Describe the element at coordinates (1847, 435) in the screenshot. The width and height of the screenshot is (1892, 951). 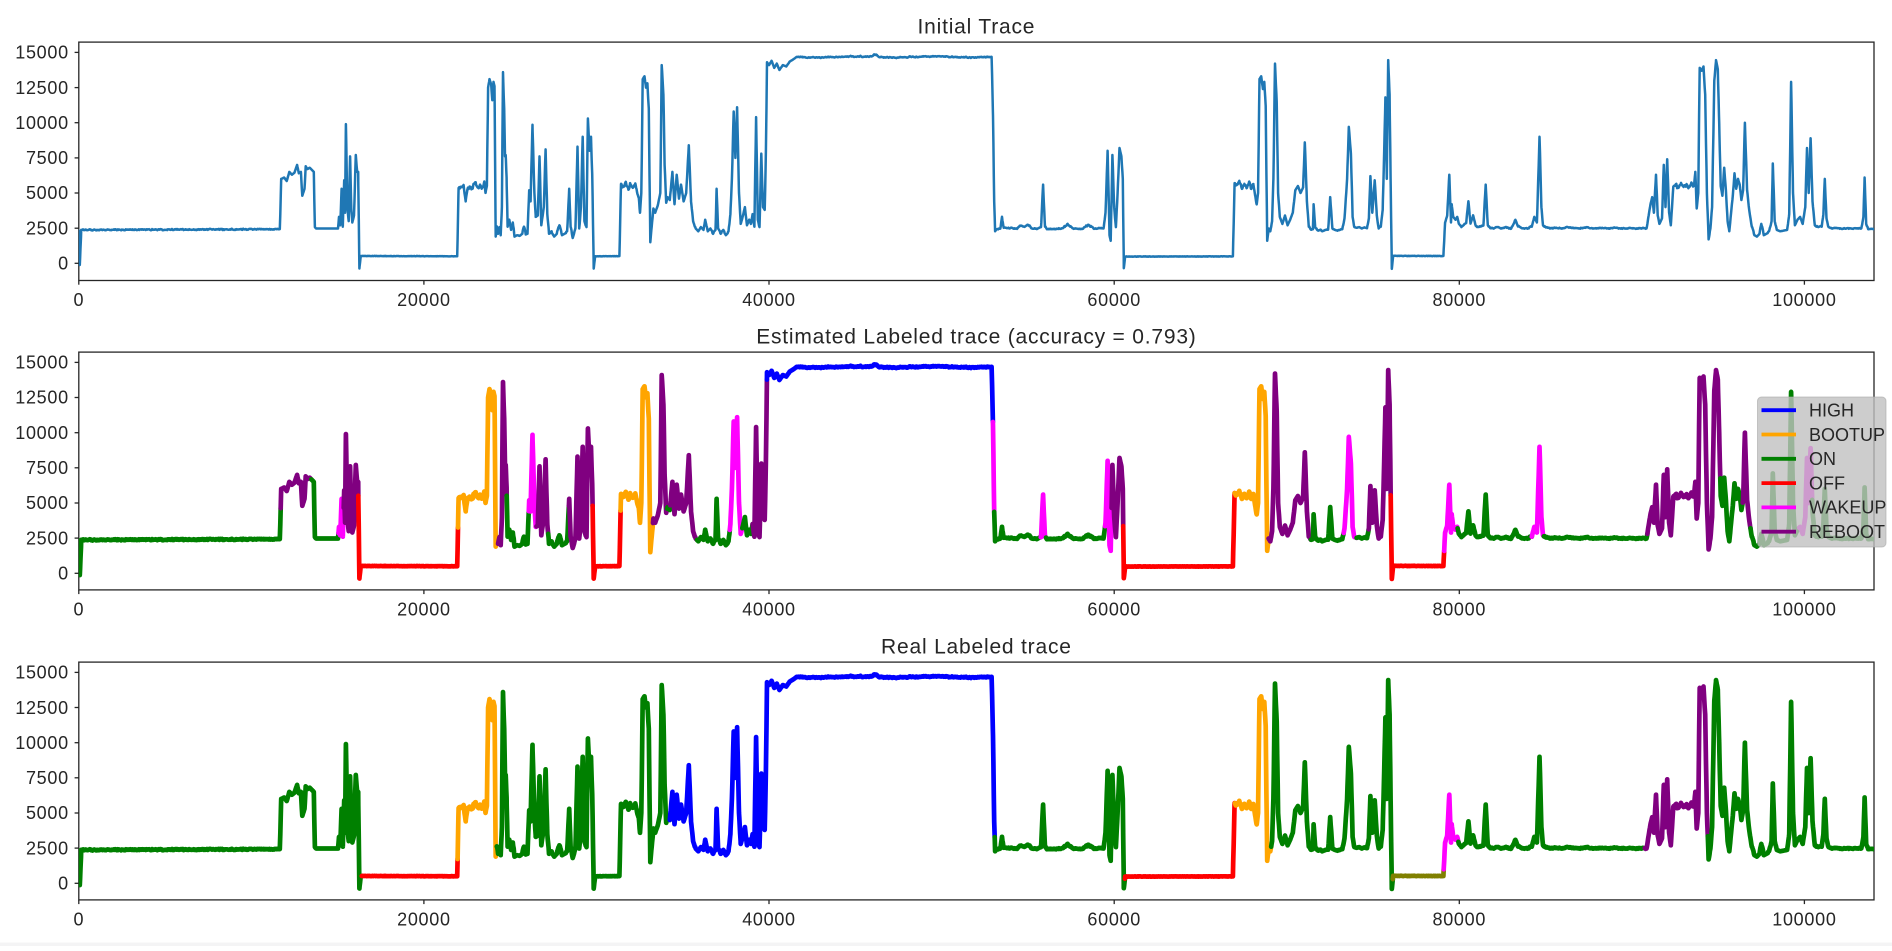
I see `svg-text: BOOTUP` at that location.